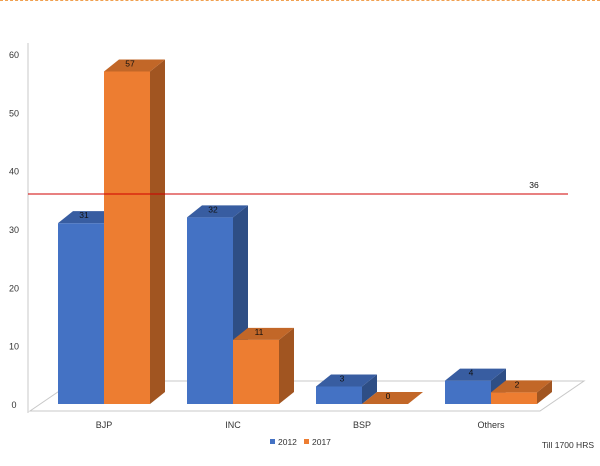  I want to click on y-tick-label: 50, so click(14, 113).